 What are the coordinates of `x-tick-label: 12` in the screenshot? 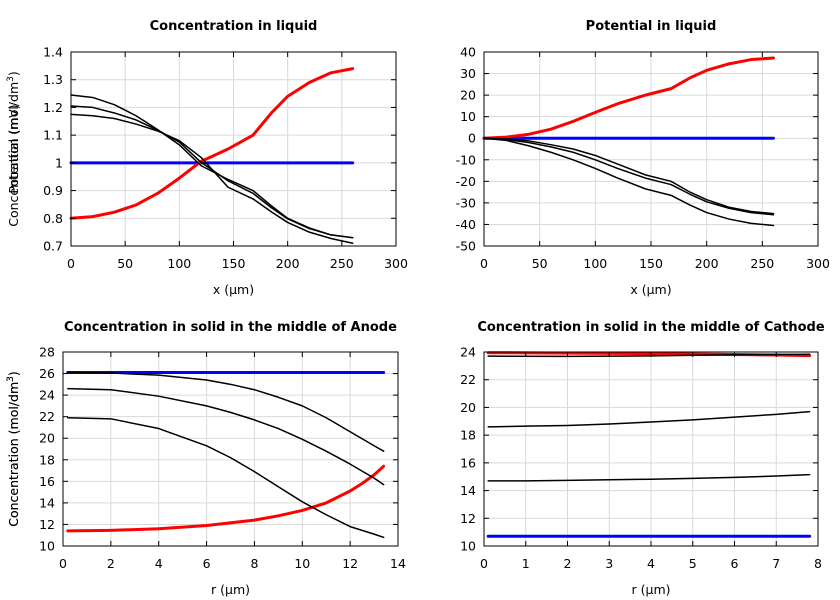 It's located at (350, 563).